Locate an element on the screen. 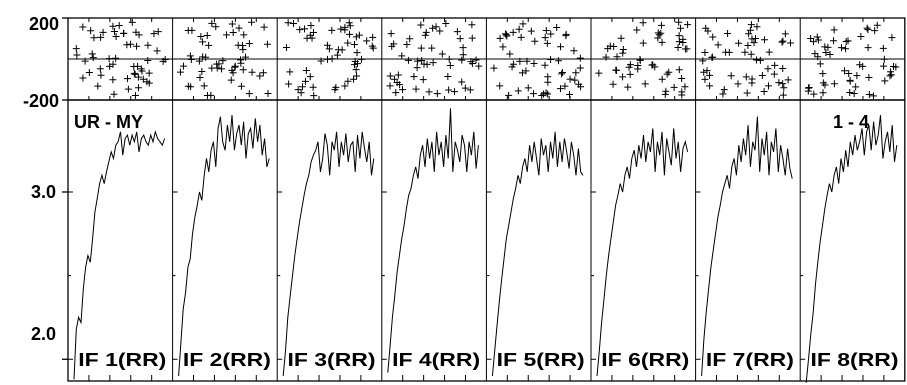 The width and height of the screenshot is (907, 385). phase-tick-top: 200 is located at coordinates (44, 24).